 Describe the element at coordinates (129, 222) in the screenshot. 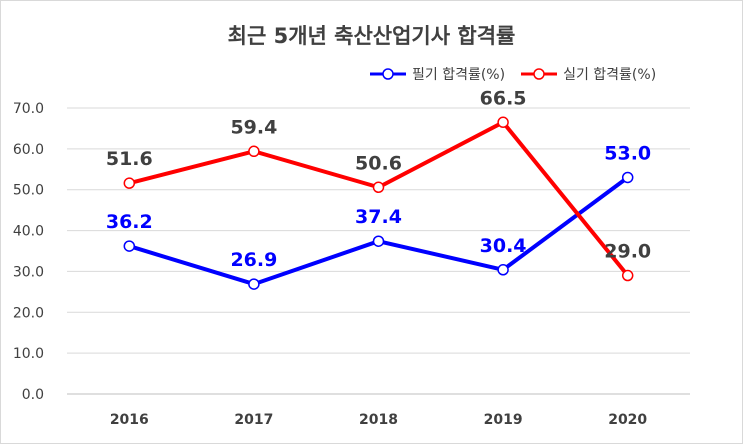

I see `data-label: 36.2` at that location.